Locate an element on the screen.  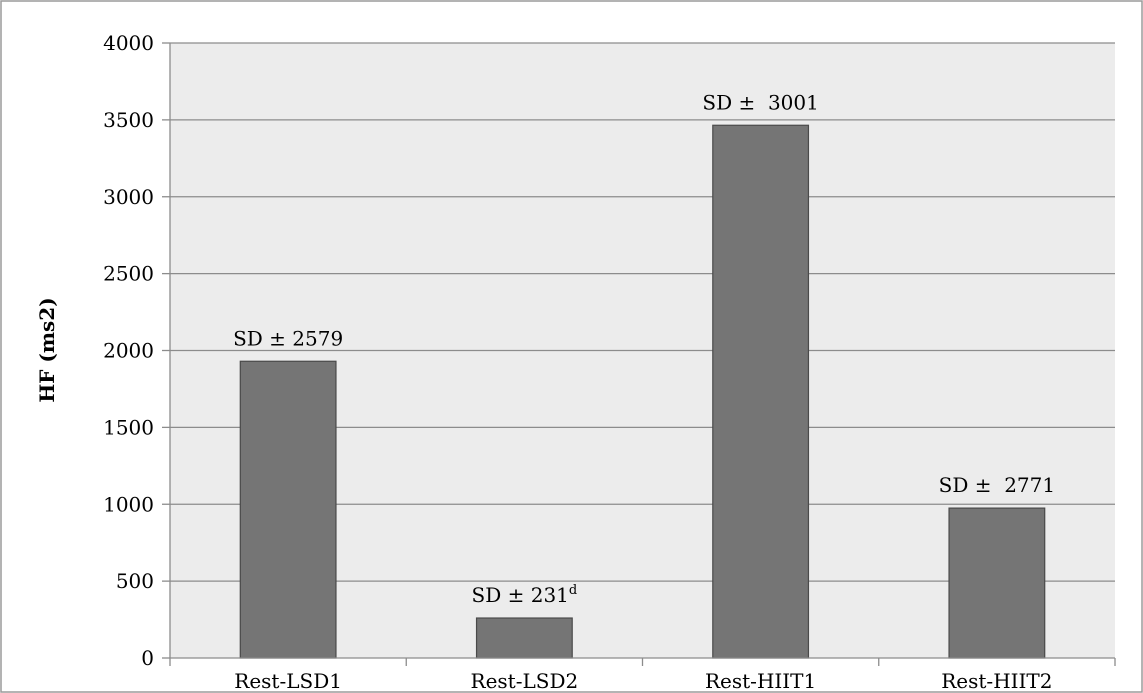
sd-annotation-text: SD ± 3001 is located at coordinates (760, 102).